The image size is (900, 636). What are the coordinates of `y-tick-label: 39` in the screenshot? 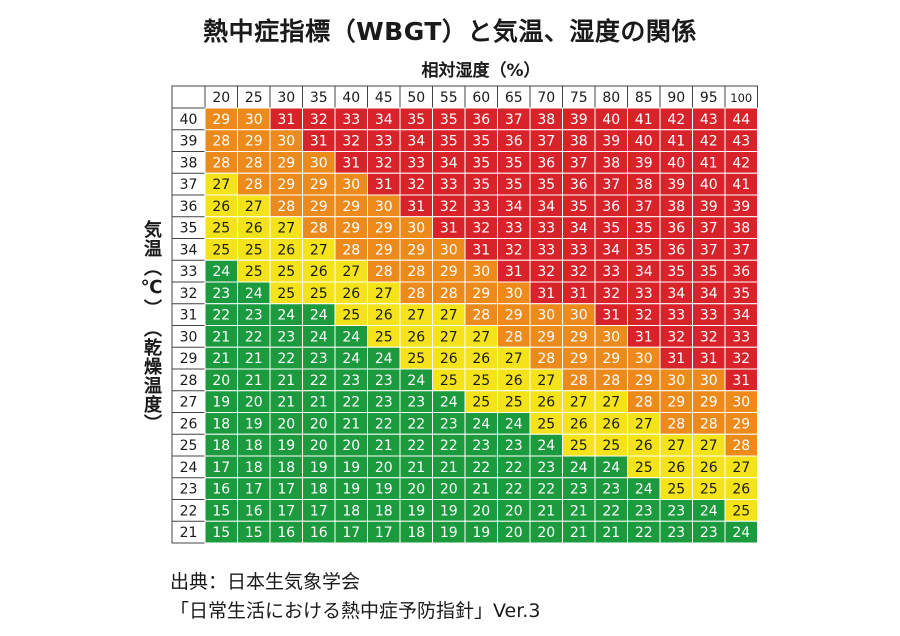 It's located at (189, 142).